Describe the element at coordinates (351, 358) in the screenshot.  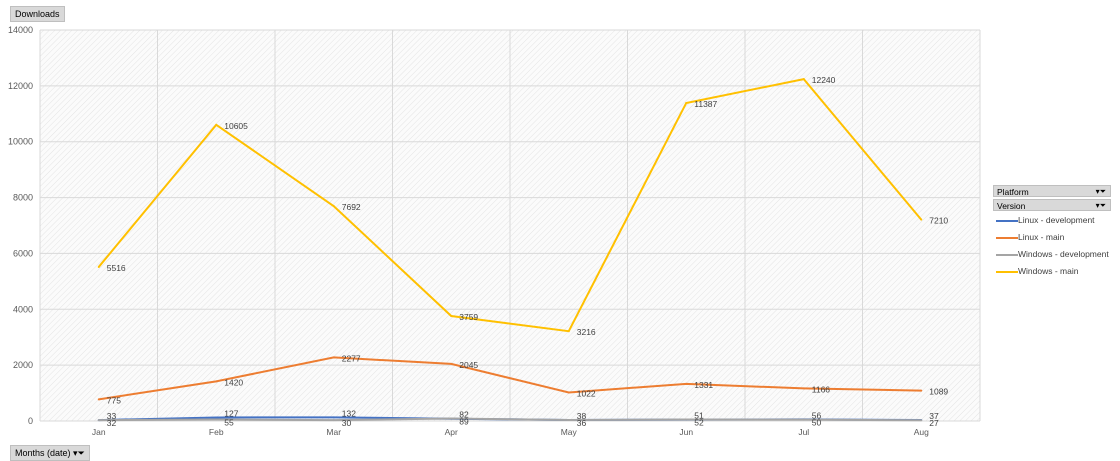
I see `data-label: 2277` at that location.